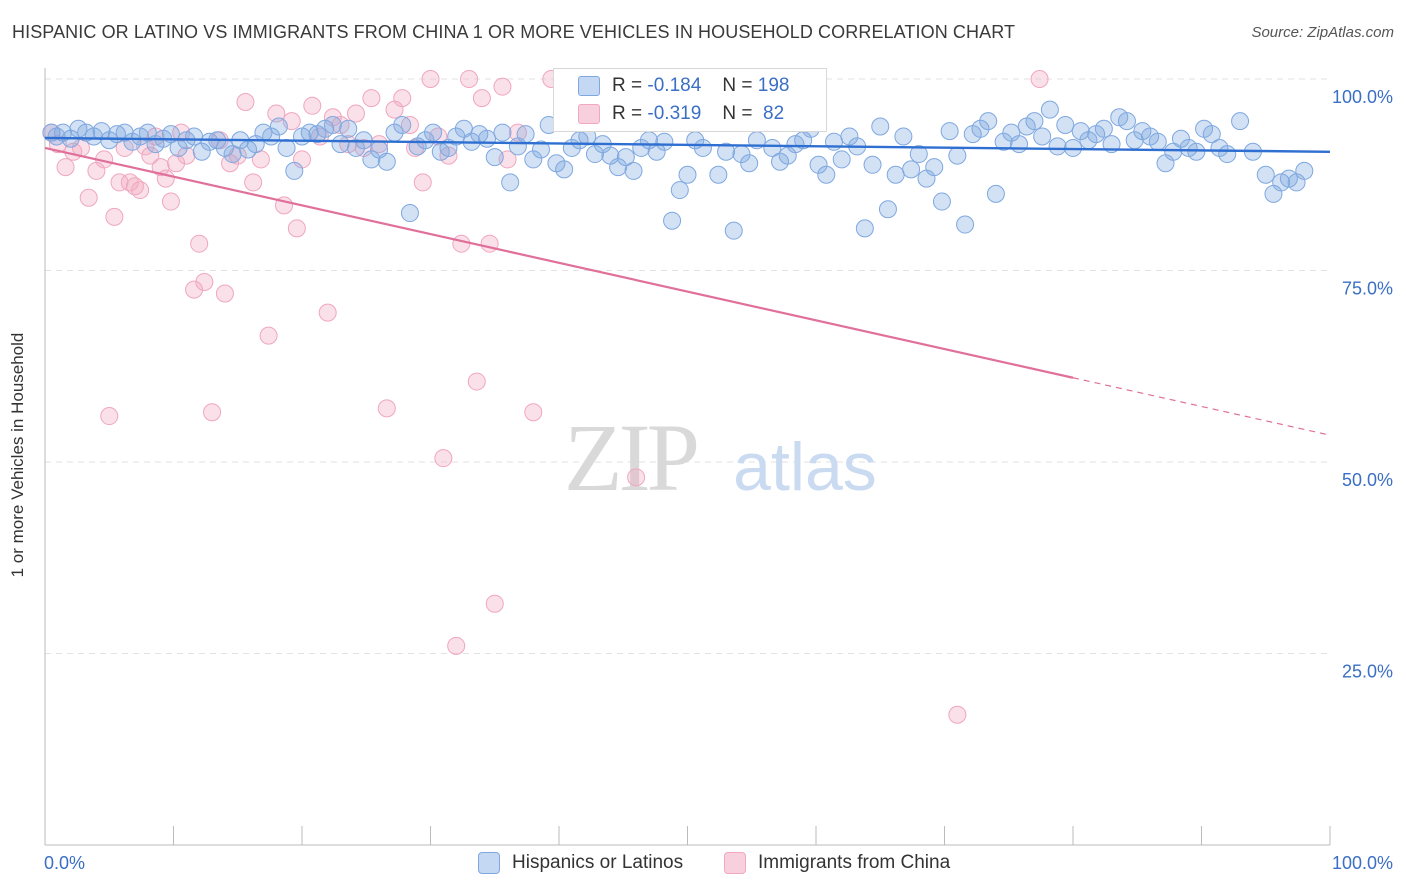  Describe the element at coordinates (837, 863) in the screenshot. I see `legend-item-china: Immigrants from China` at that location.